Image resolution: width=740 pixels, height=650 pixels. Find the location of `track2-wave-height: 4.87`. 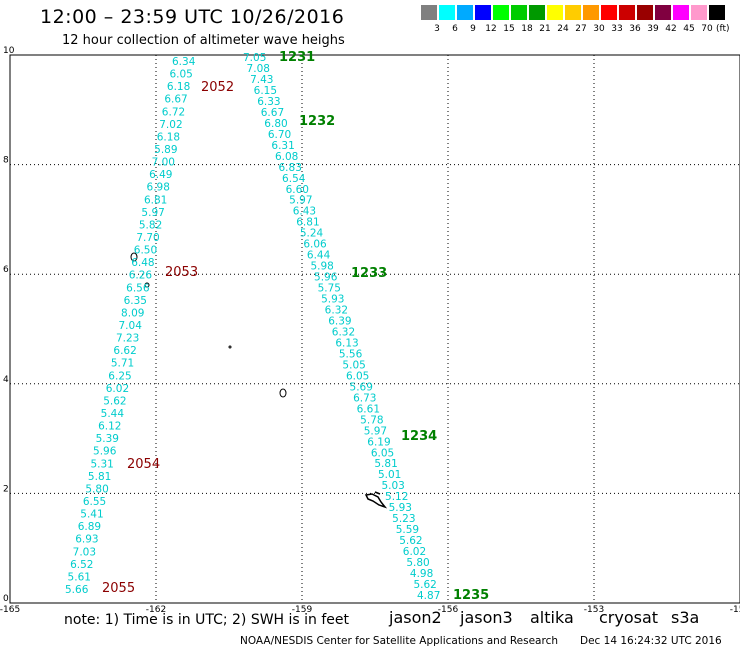

track2-wave-height: 4.87 is located at coordinates (428, 596).